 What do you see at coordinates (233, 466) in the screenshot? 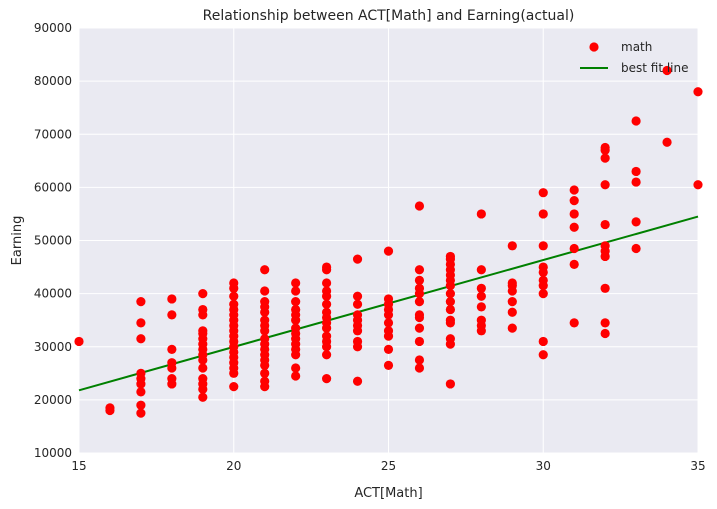
I see `x-tick-label: 20` at bounding box center [233, 466].